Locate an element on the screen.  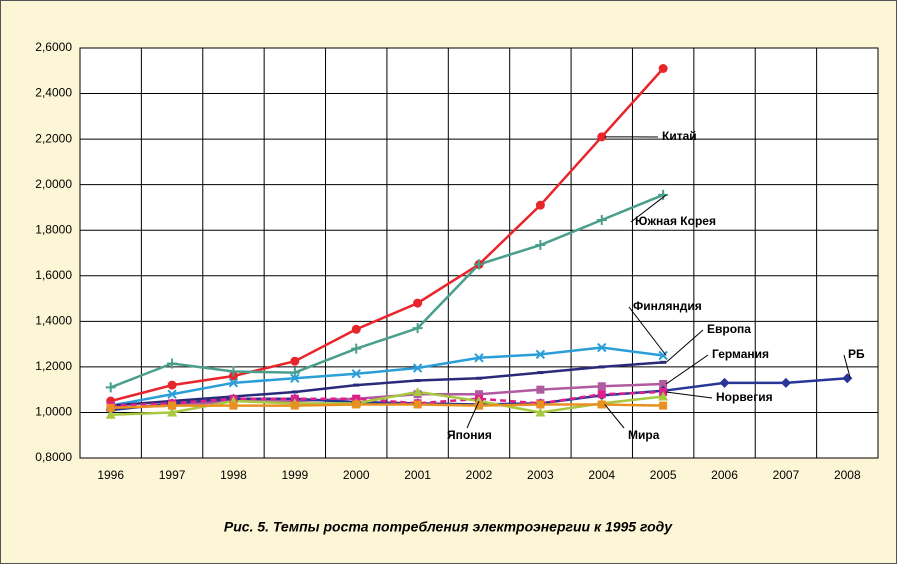
series-label: Мира is located at coordinates (644, 435).